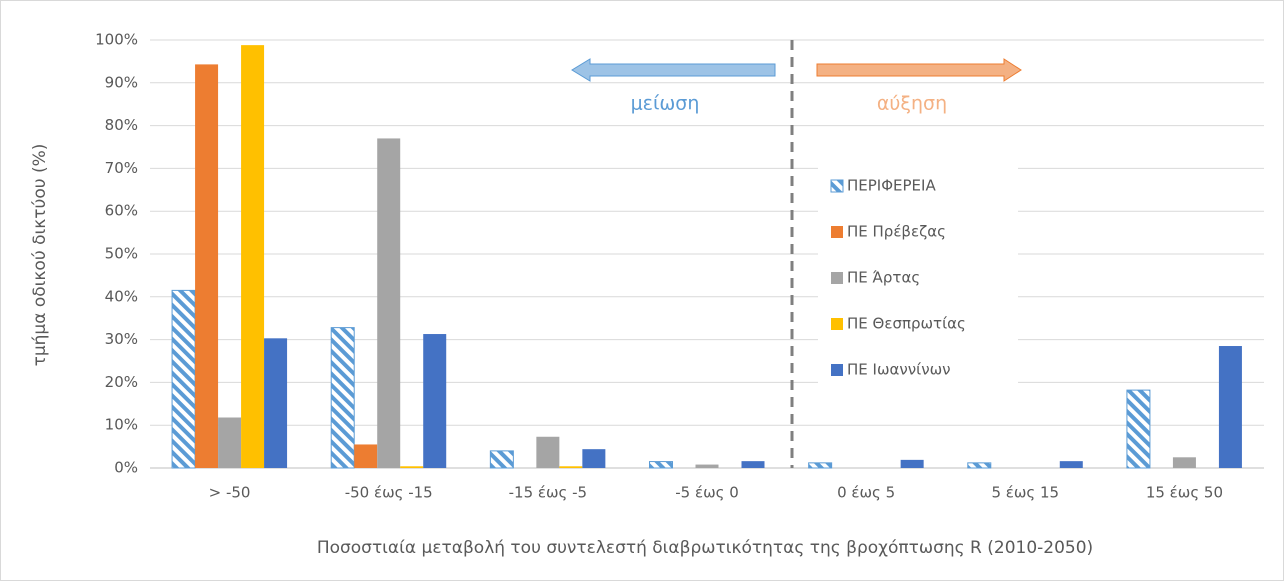  I want to click on x-tick-label: -50 έως -15, so click(389, 493).